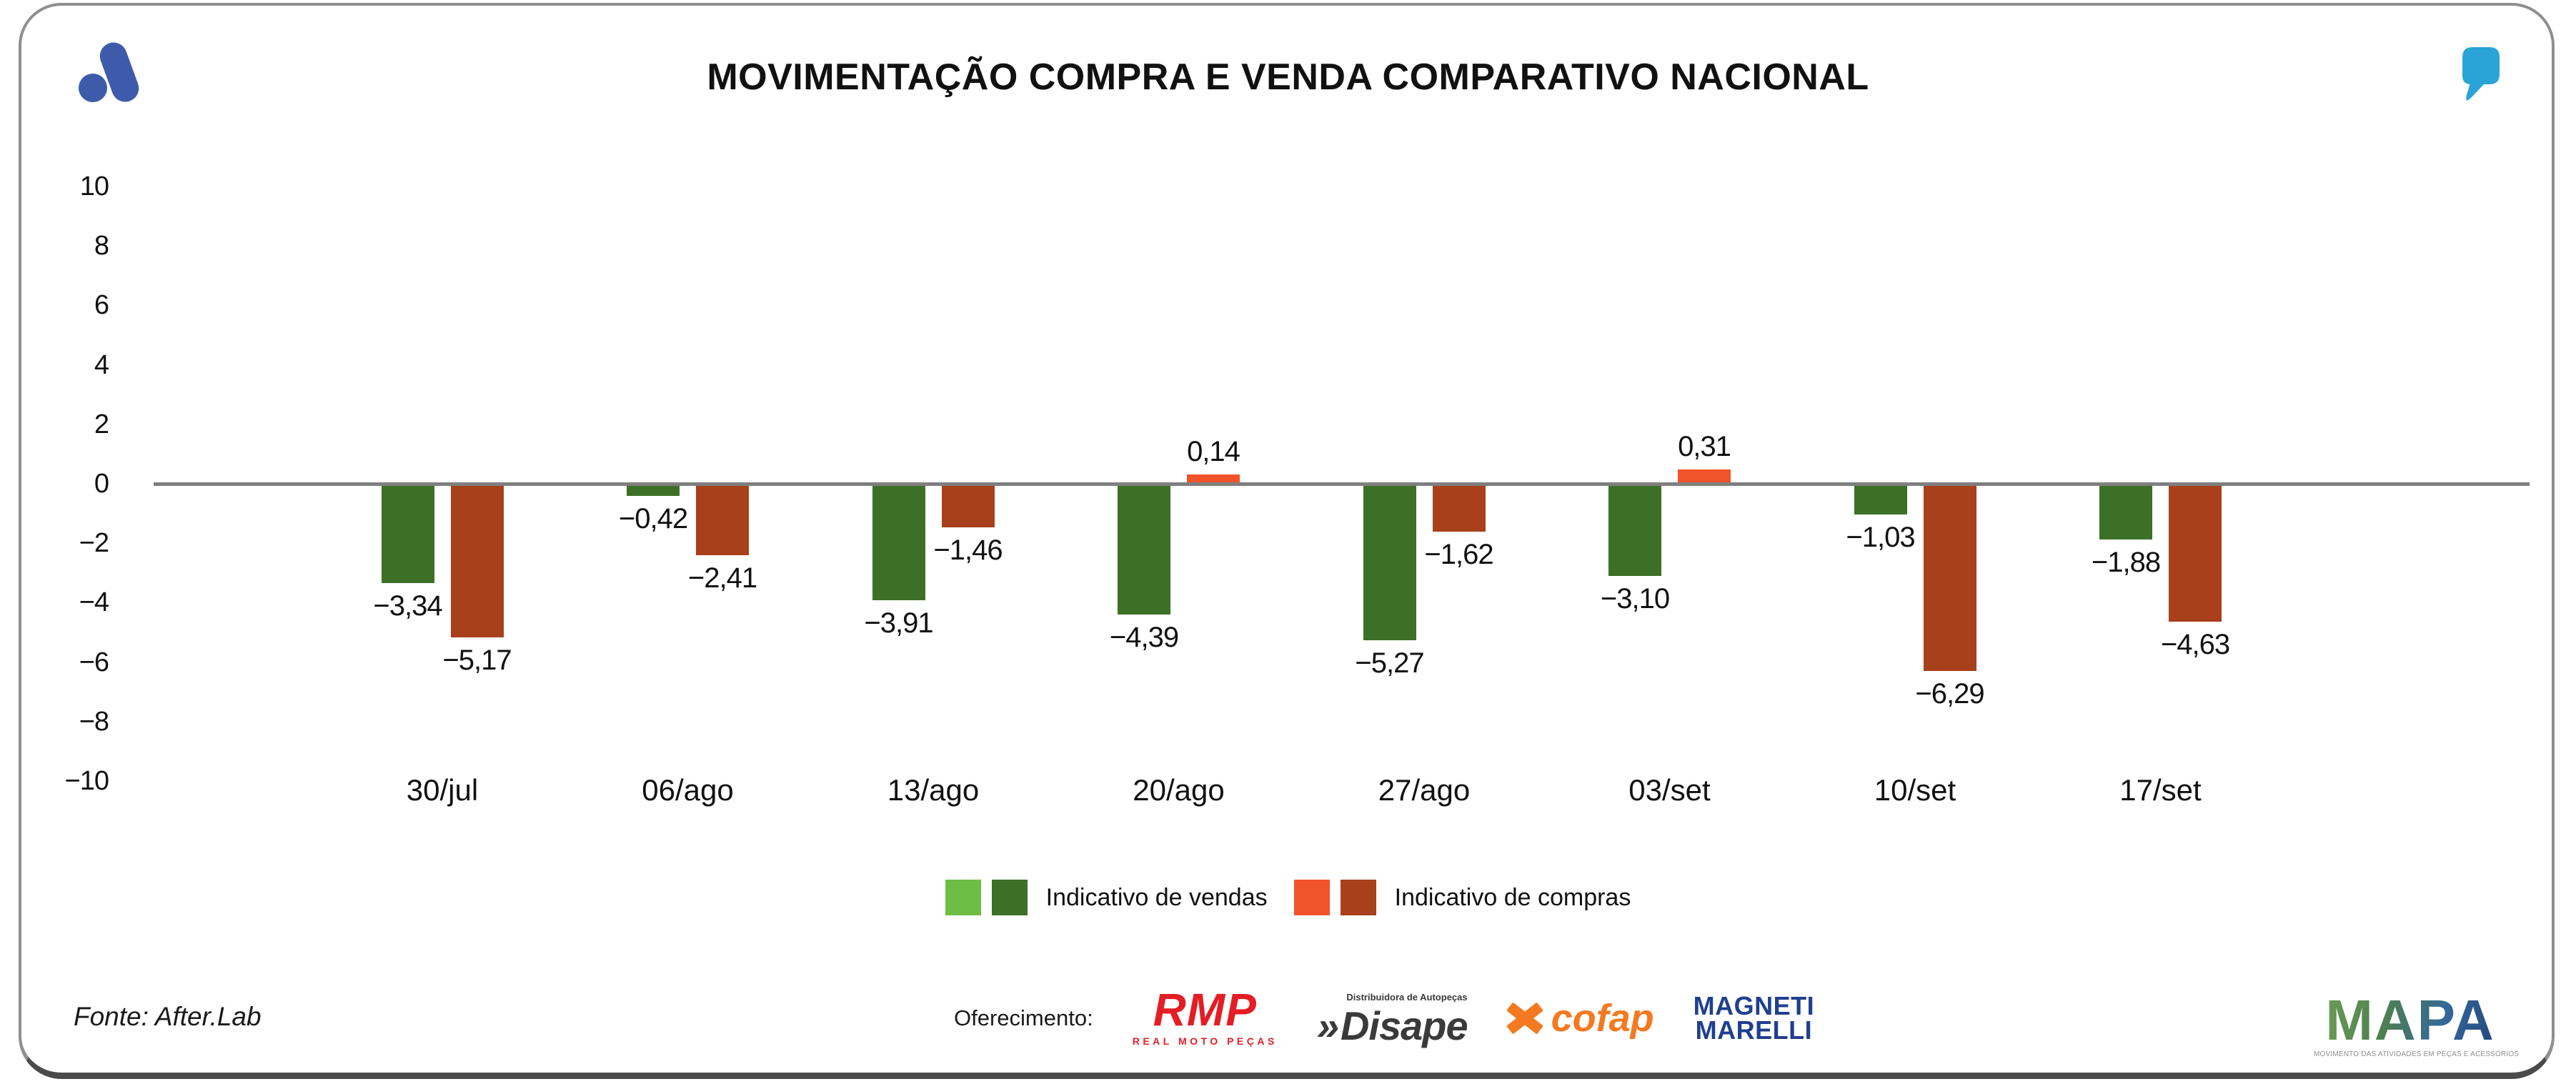 The height and width of the screenshot is (1089, 2576). Describe the element at coordinates (2126, 563) in the screenshot. I see `bar-value-label: −1,88` at that location.